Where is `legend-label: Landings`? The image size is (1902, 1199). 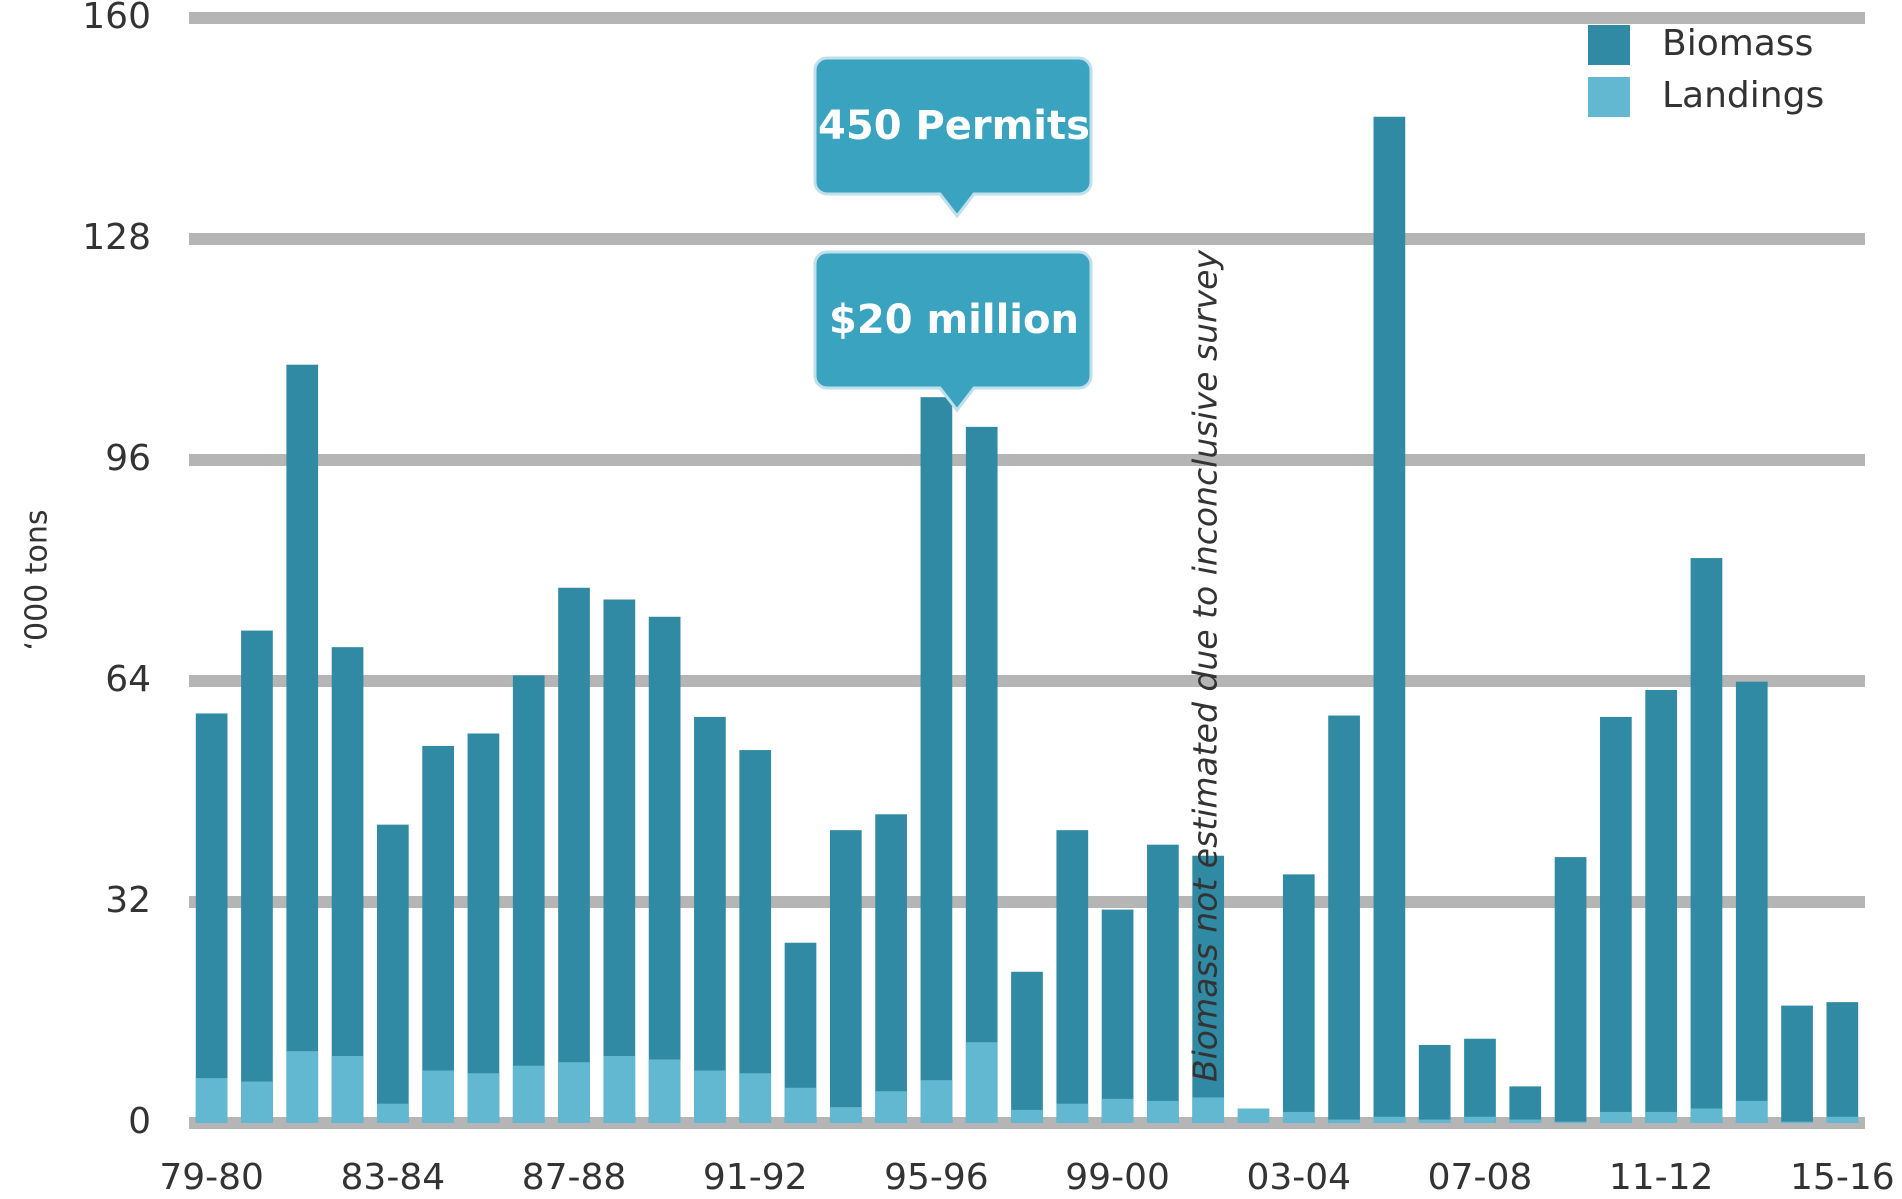
legend-label: Landings is located at coordinates (1743, 95).